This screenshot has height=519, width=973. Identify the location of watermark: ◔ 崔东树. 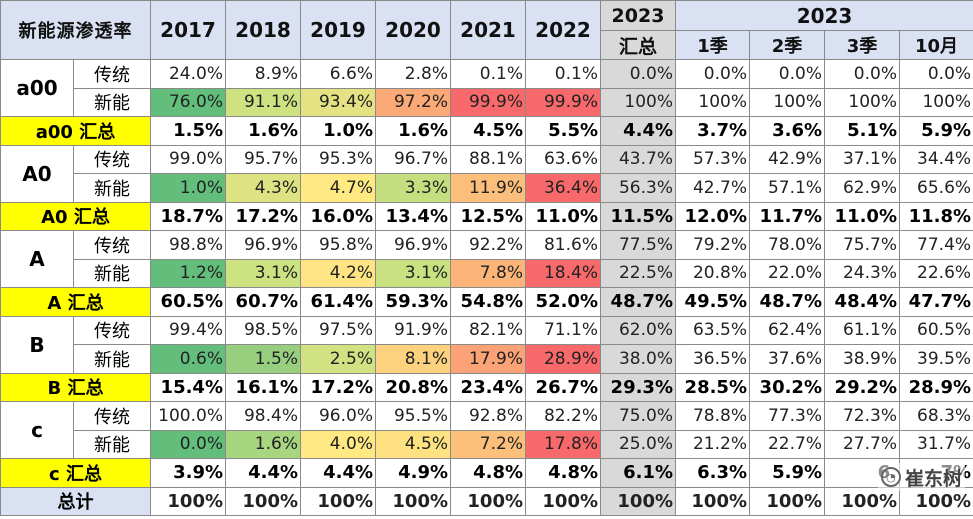
(921, 477).